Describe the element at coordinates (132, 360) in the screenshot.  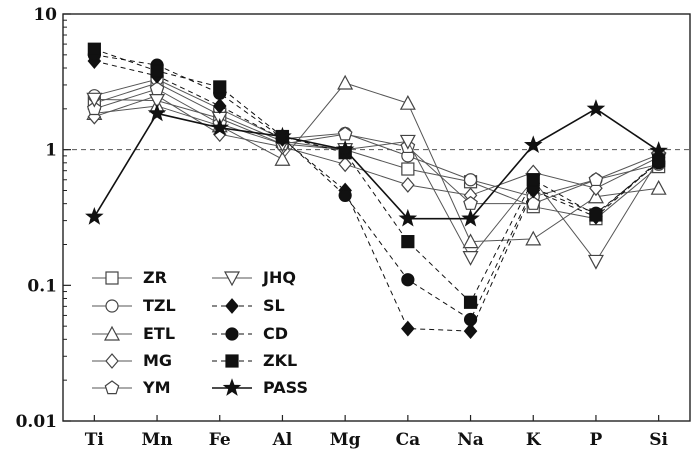
I see `legend-item-mg: MG` at that location.